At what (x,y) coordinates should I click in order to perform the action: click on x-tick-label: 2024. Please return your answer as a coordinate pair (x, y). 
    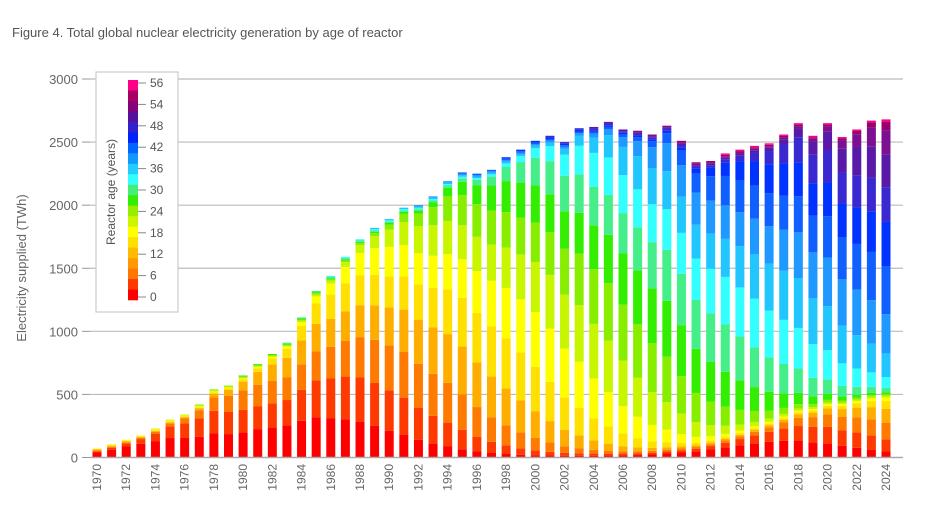
    Looking at the image, I should click on (886, 477).